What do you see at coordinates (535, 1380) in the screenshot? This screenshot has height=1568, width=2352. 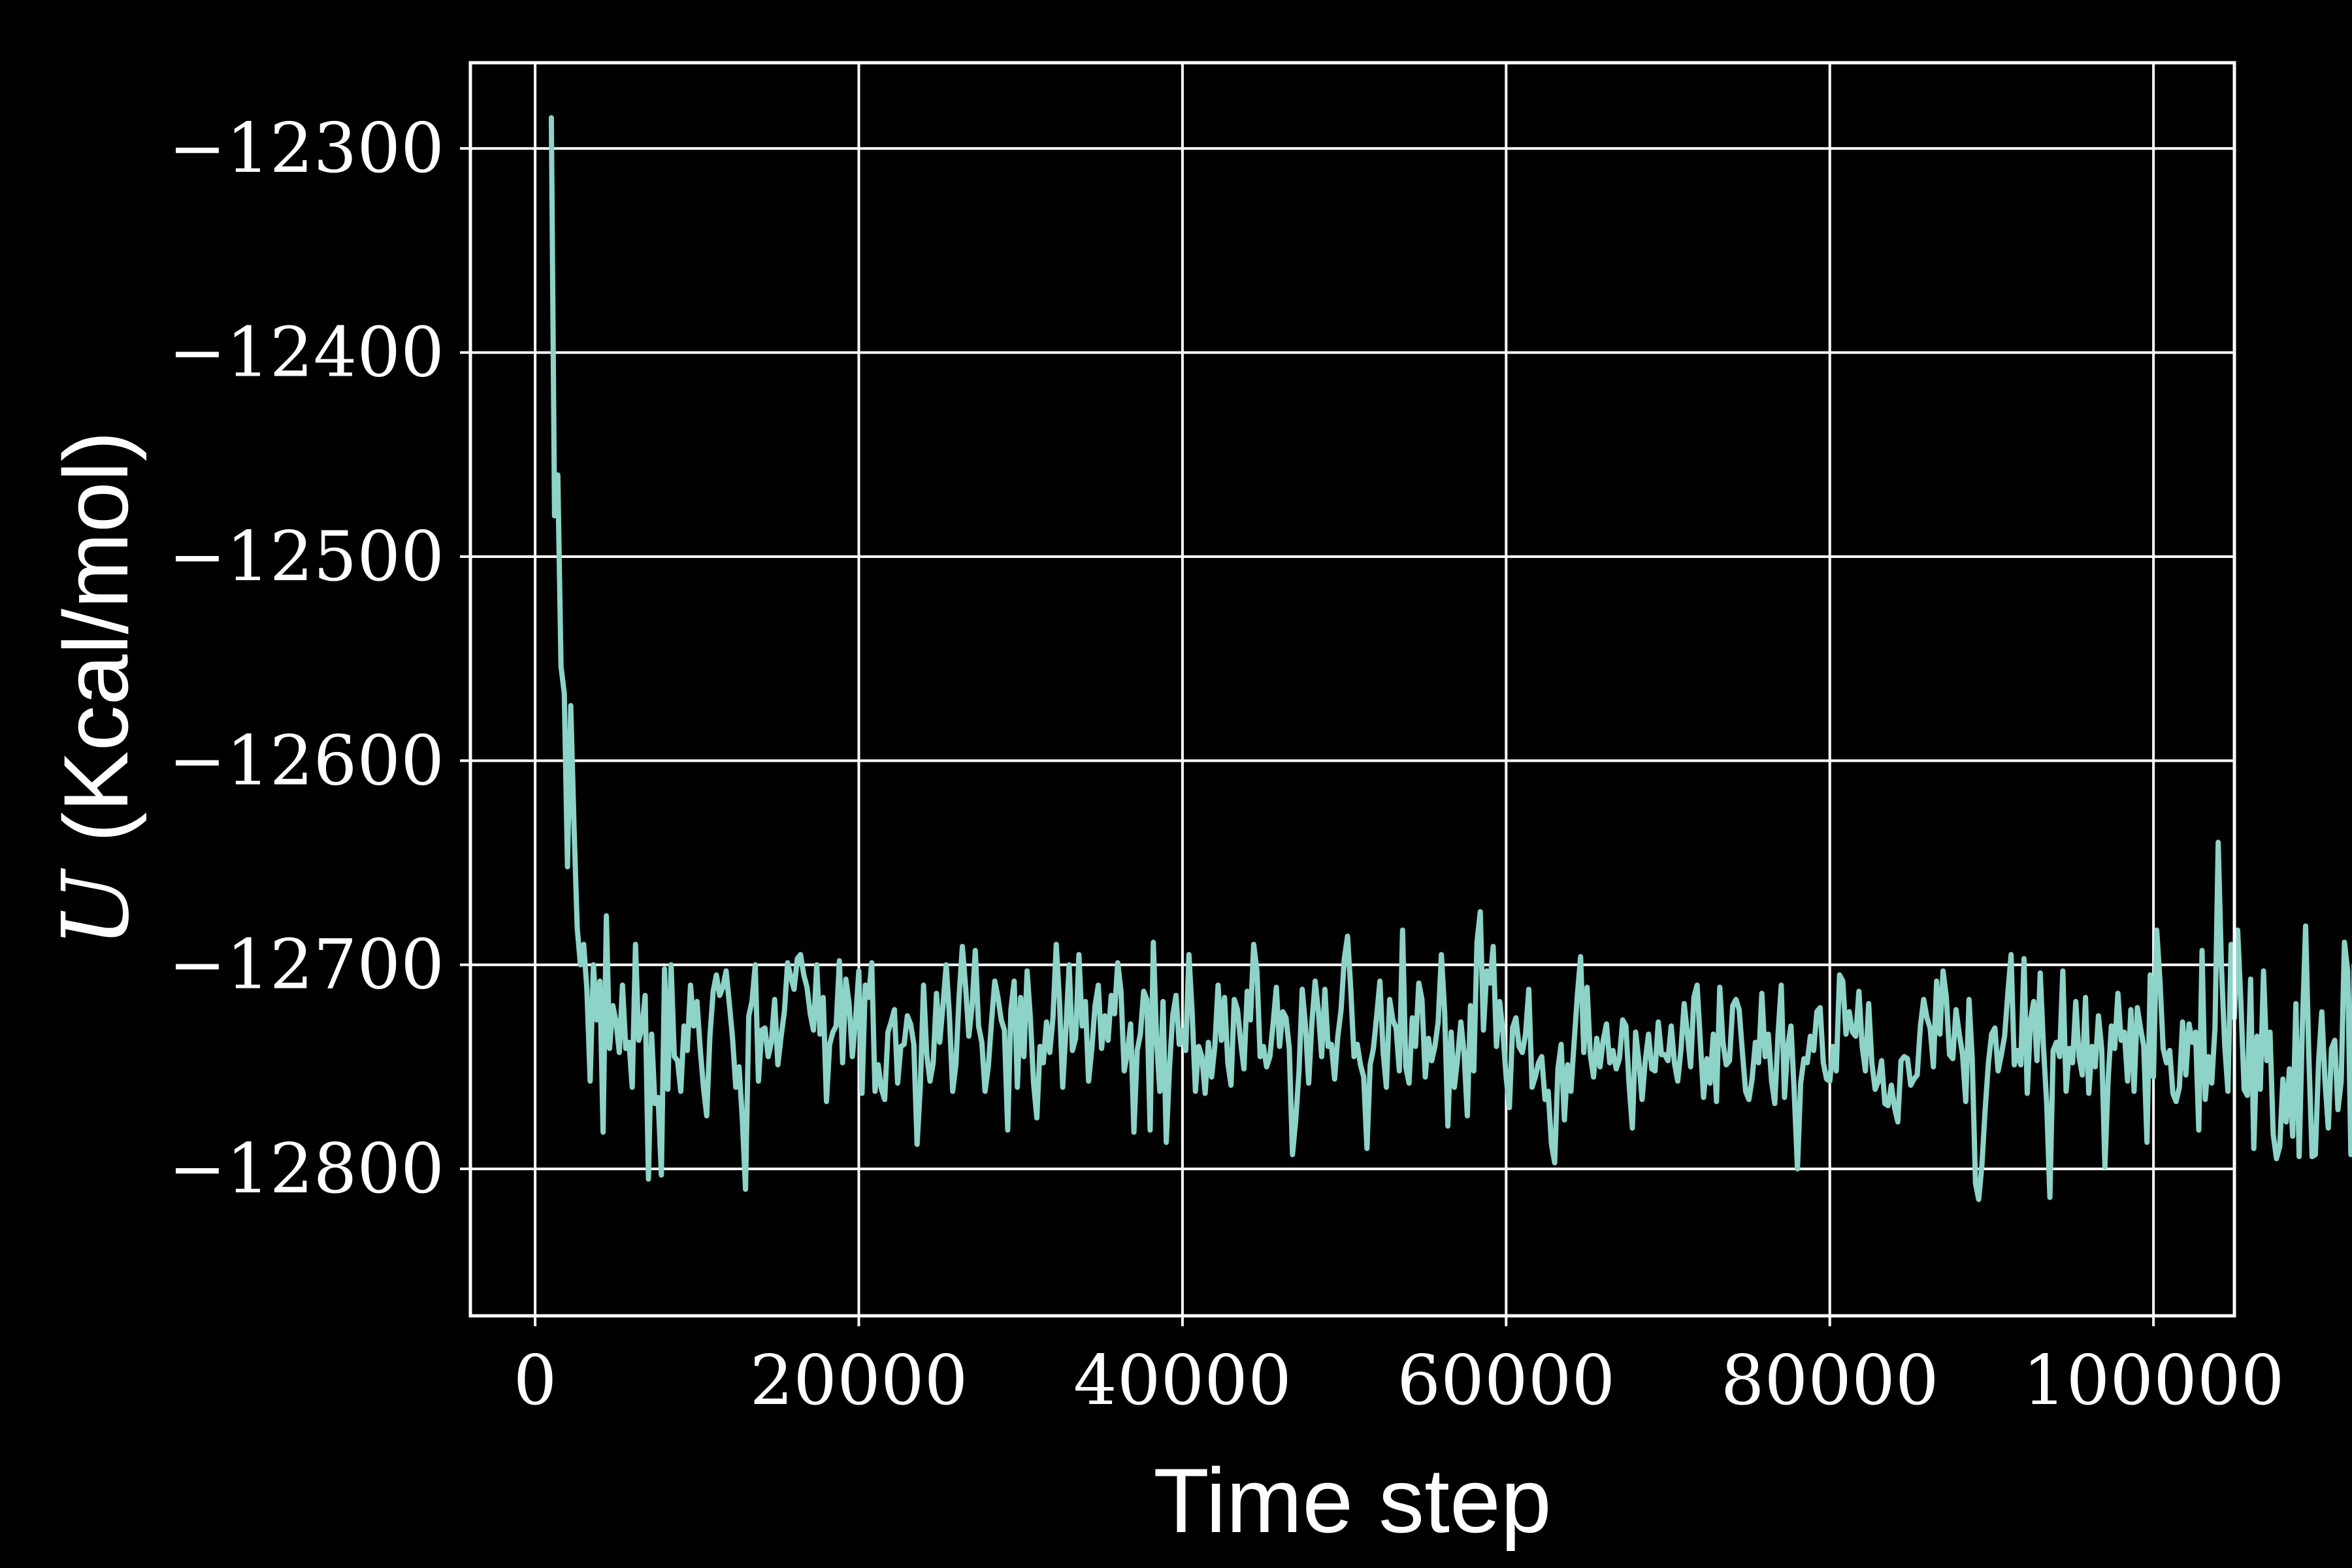 I see `x-tick-label: 0` at bounding box center [535, 1380].